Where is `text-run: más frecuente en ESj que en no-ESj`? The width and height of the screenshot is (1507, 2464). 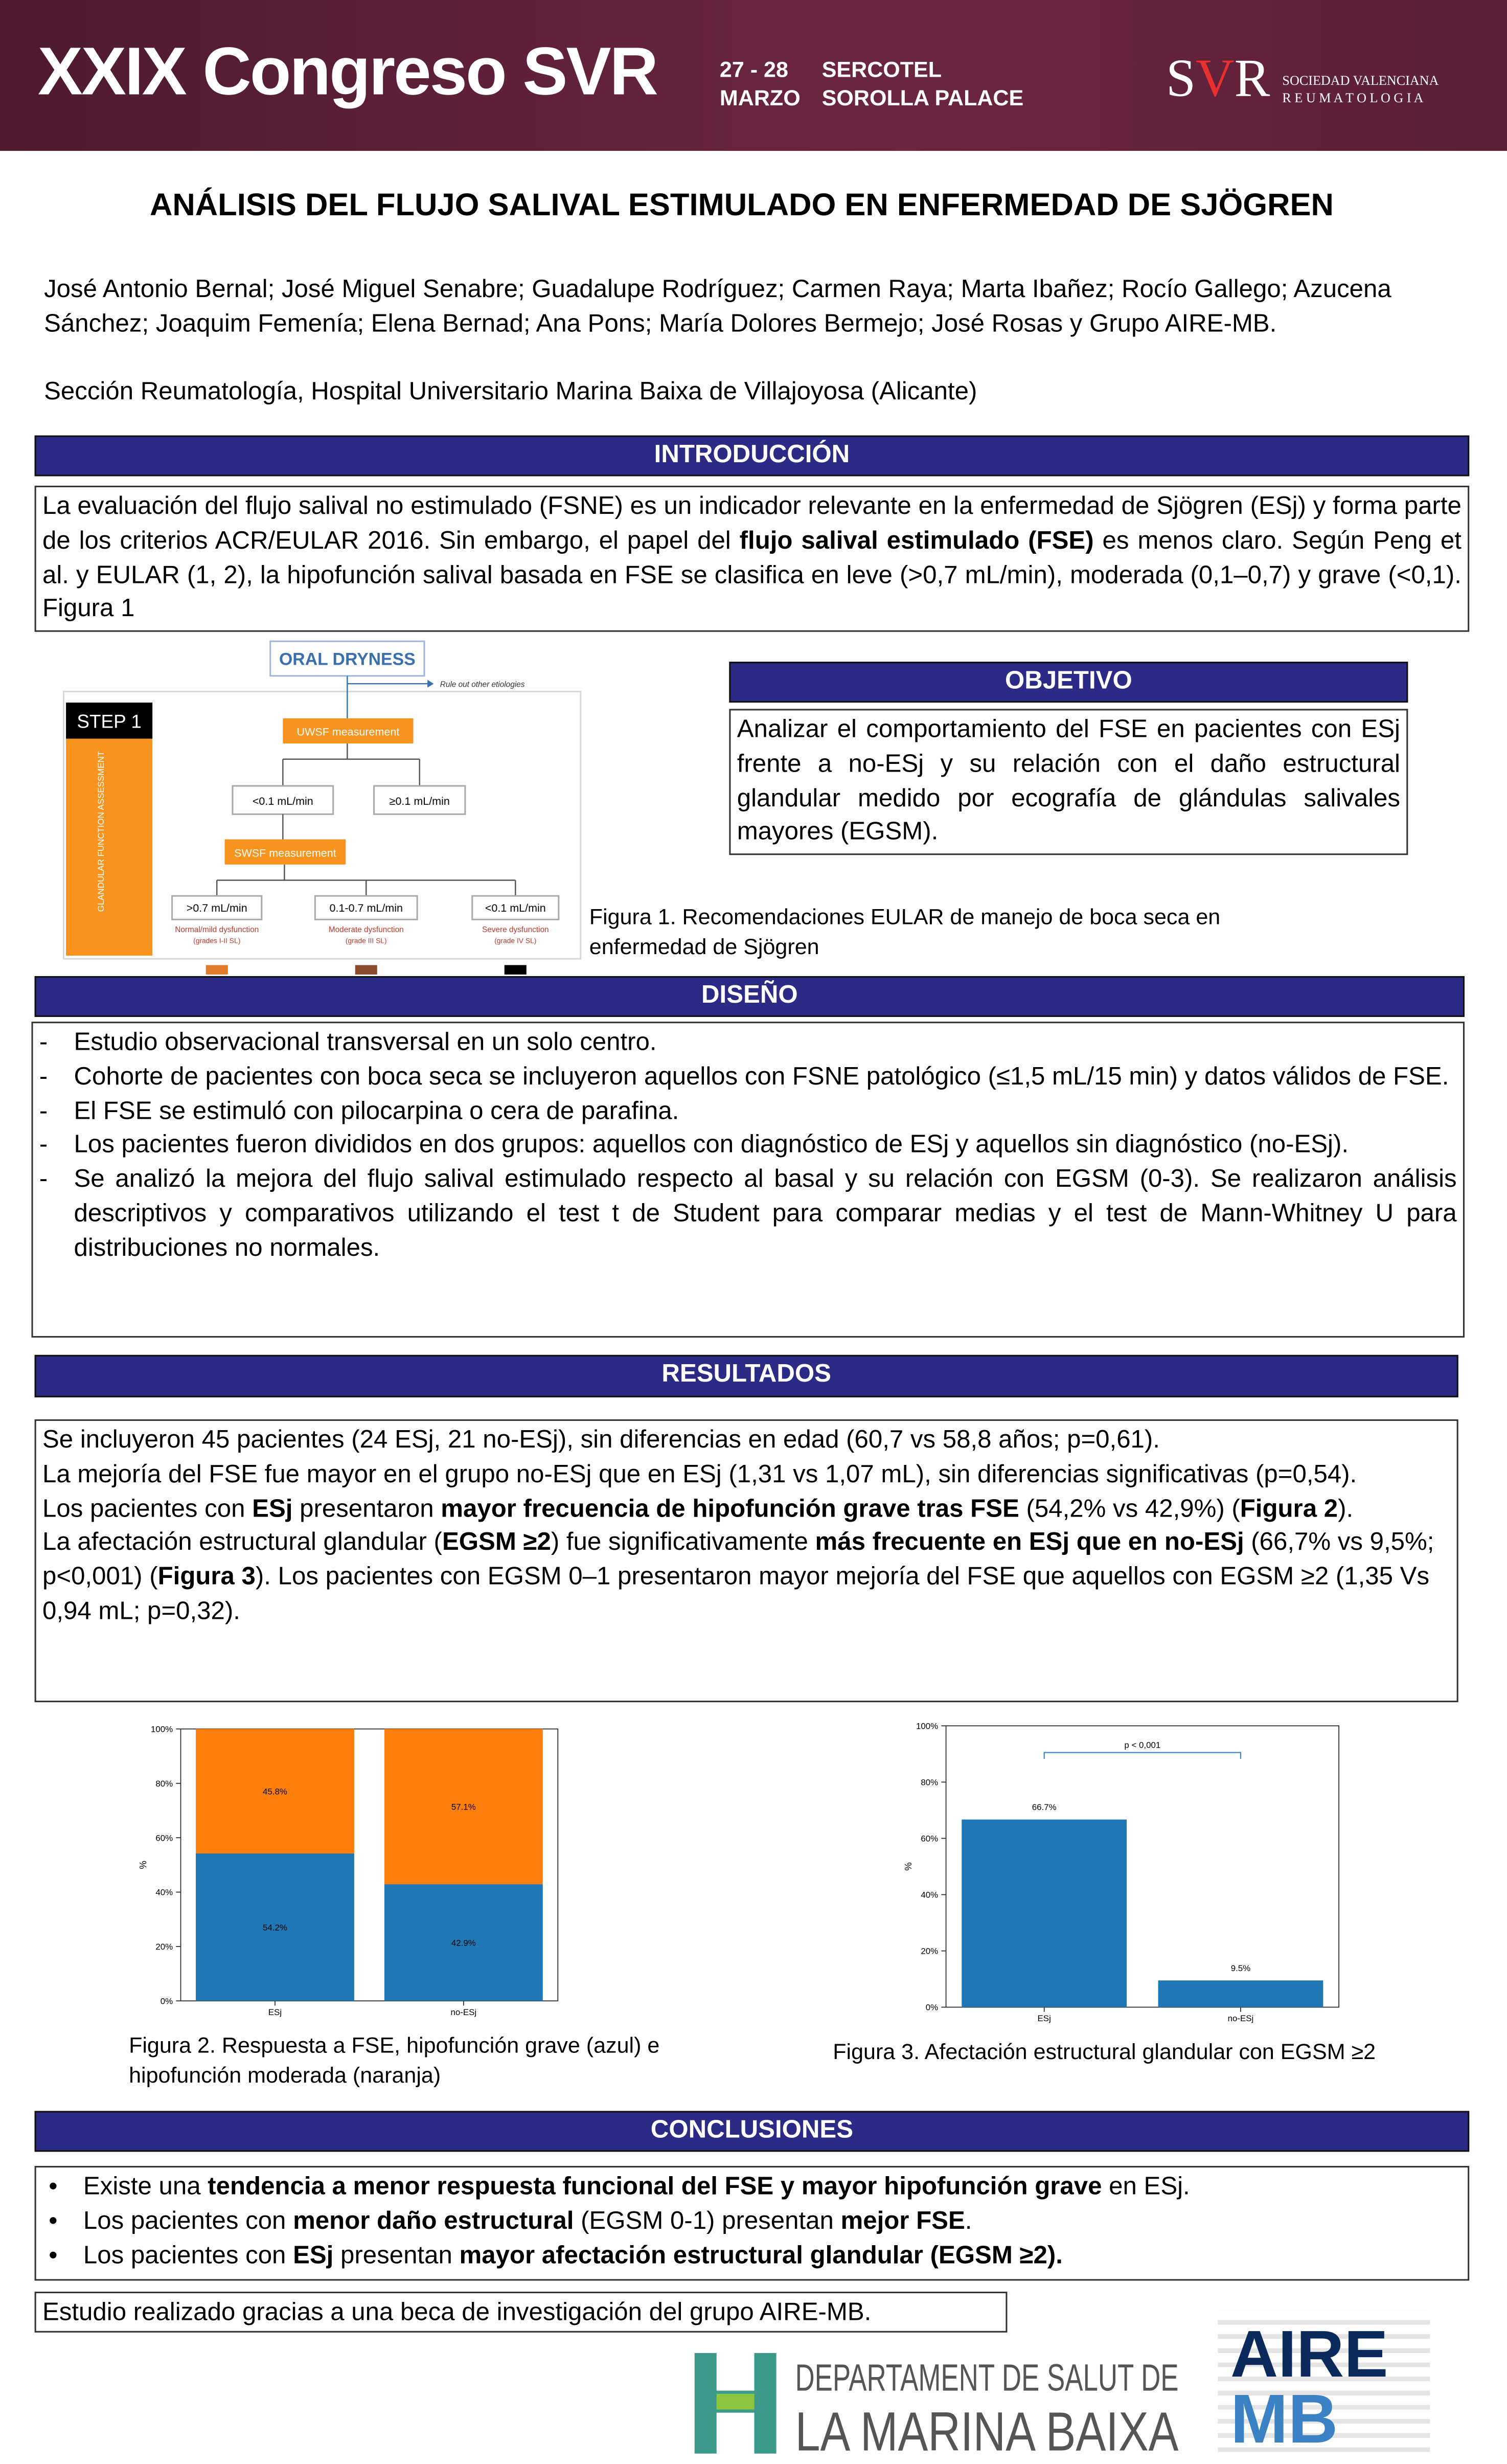
text-run: más frecuente en ESj que en no-ESj is located at coordinates (1029, 1544).